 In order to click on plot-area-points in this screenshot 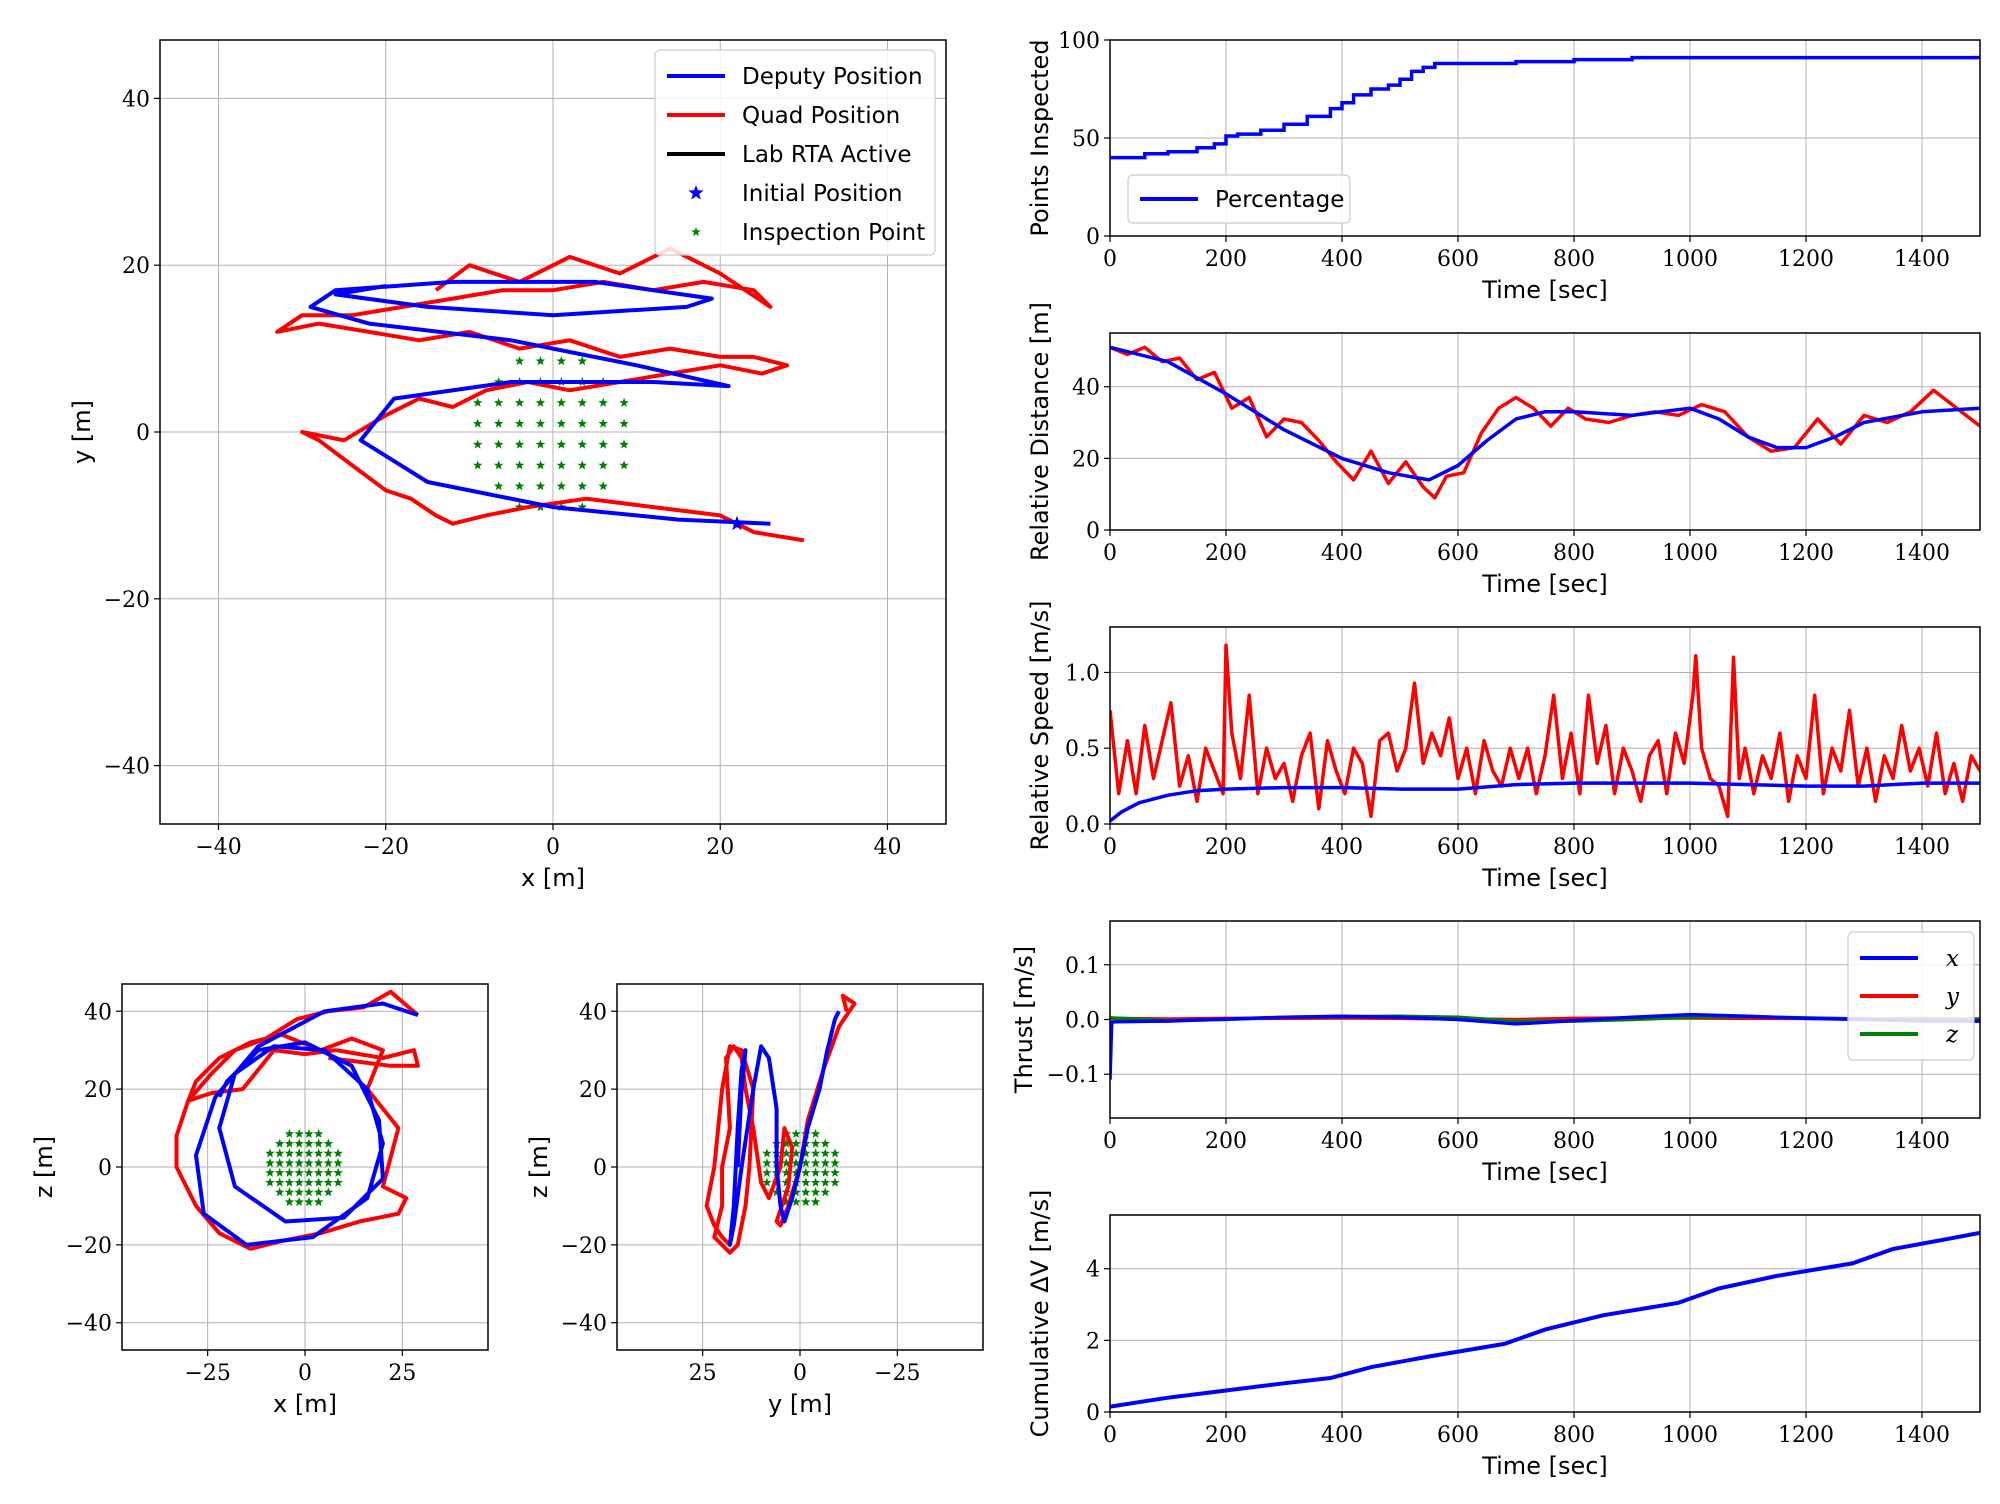, I will do `click(1545, 107)`.